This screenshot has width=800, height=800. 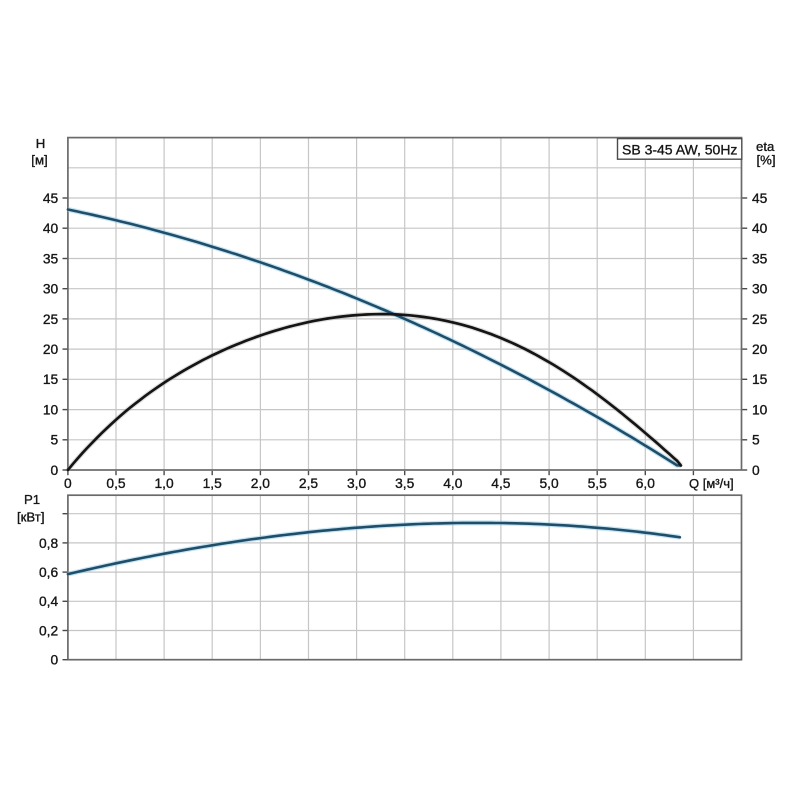 What do you see at coordinates (49, 543) in the screenshot?
I see `svg-text: 0,8` at bounding box center [49, 543].